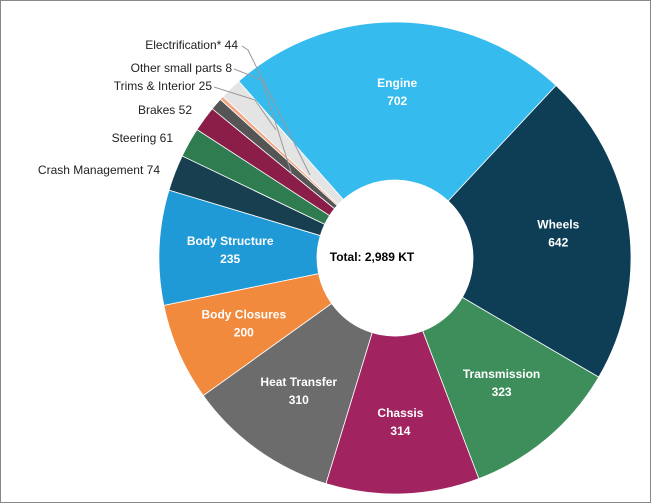 This screenshot has height=503, width=651. What do you see at coordinates (397, 83) in the screenshot?
I see `slice-name: Engine` at bounding box center [397, 83].